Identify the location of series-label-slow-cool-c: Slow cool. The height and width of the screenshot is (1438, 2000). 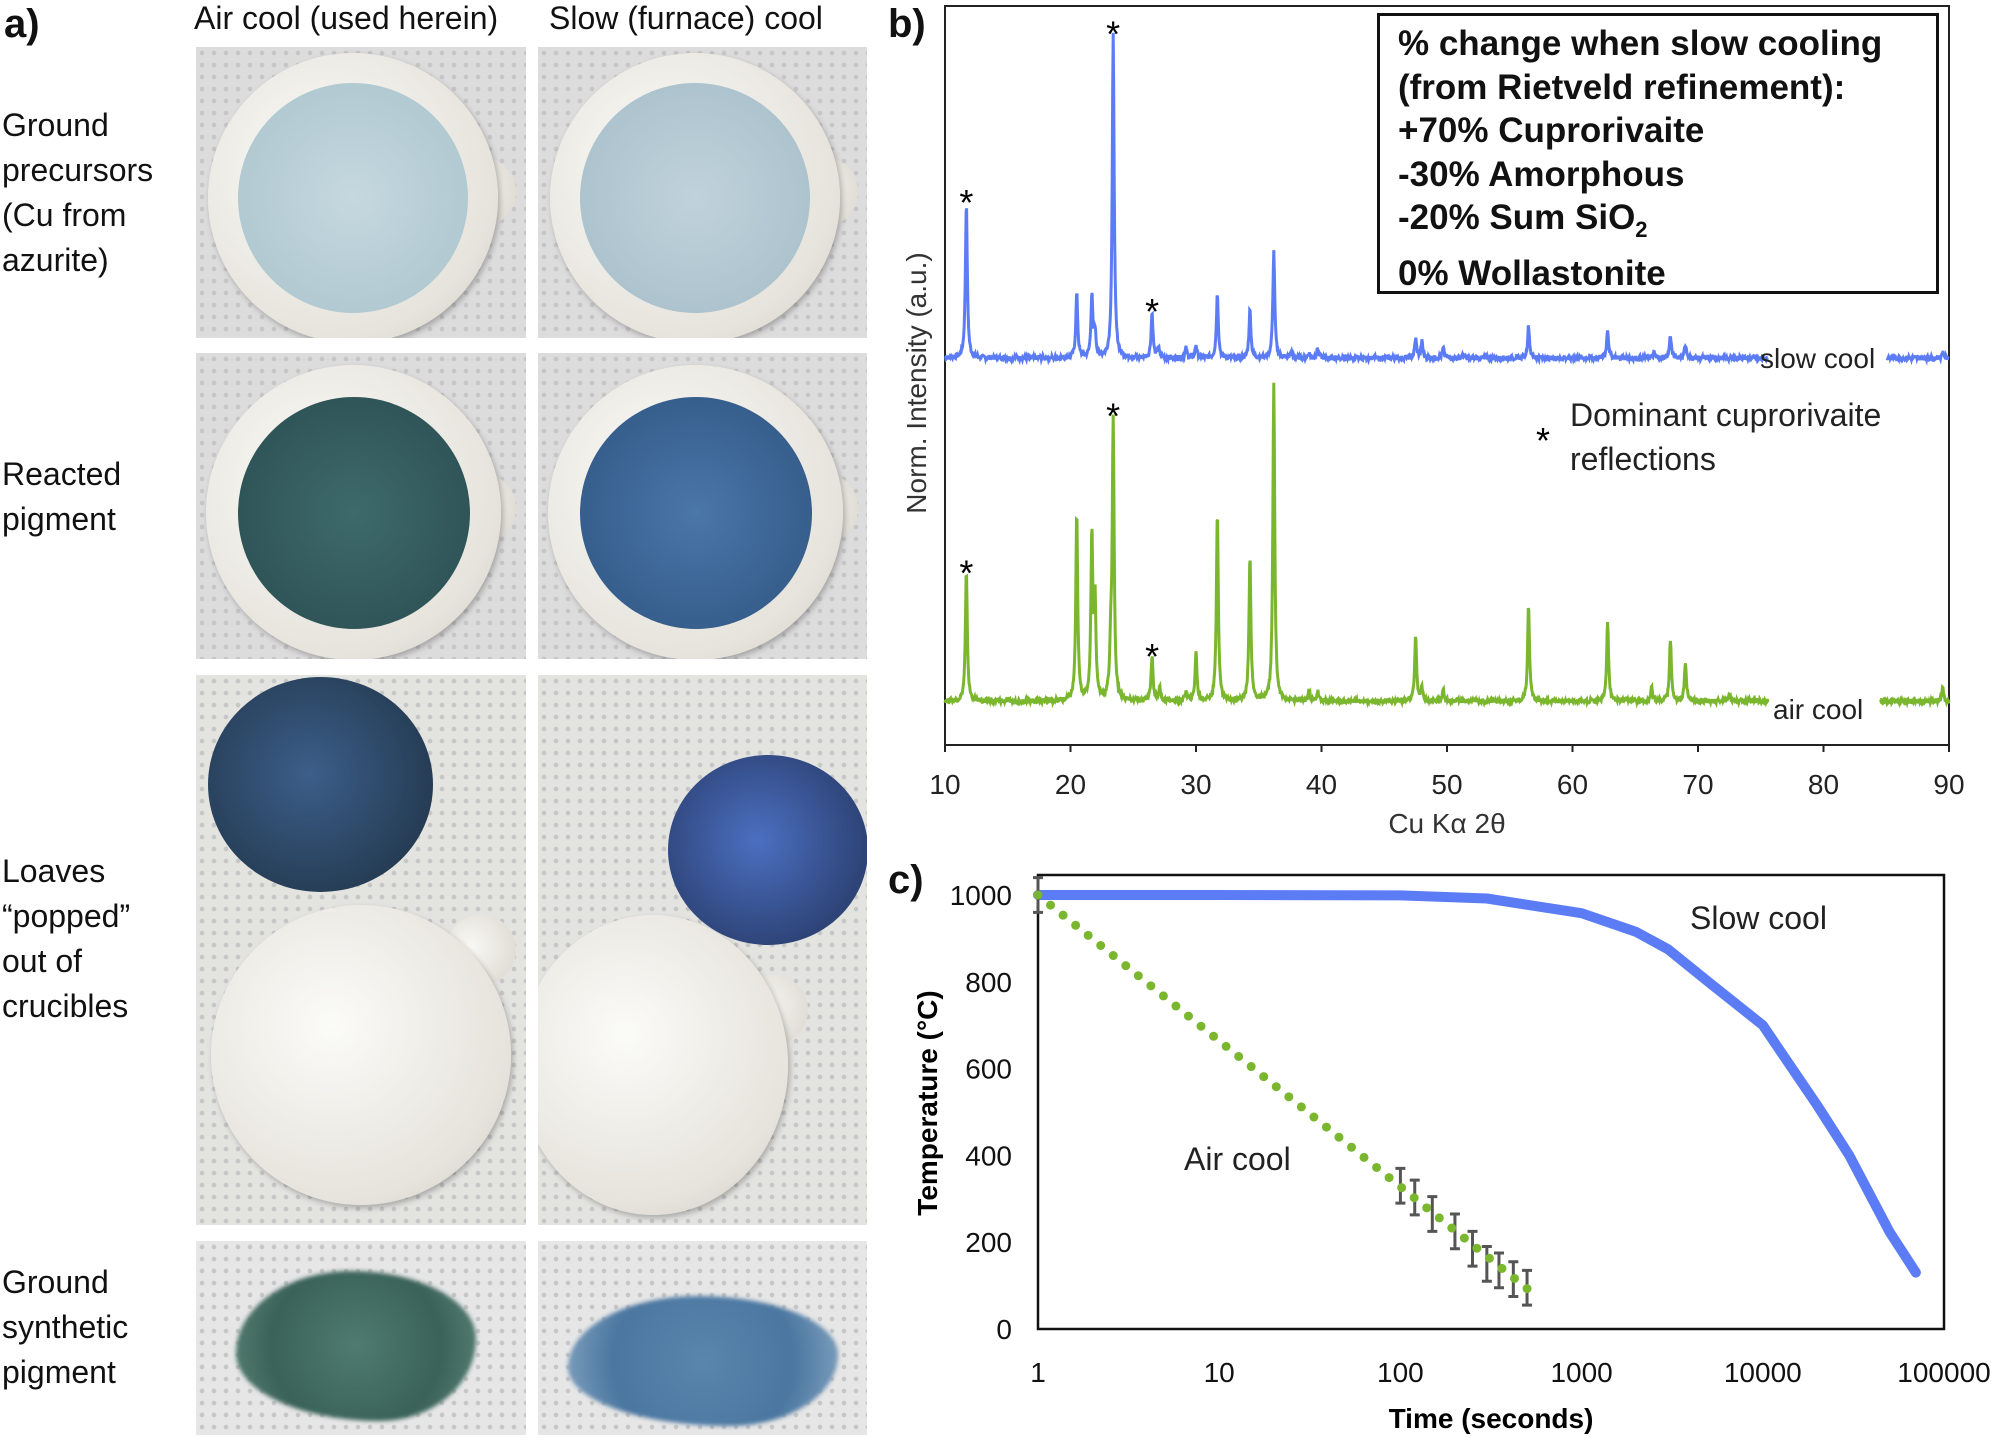
(1758, 918).